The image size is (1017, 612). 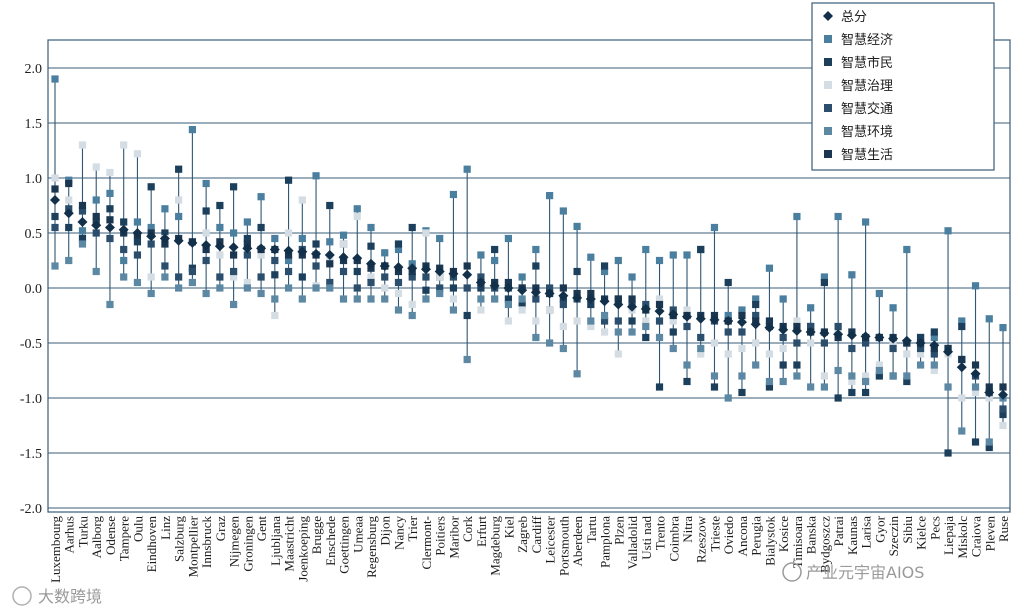 I want to click on city-label: Montpellier, so click(x=192, y=546).